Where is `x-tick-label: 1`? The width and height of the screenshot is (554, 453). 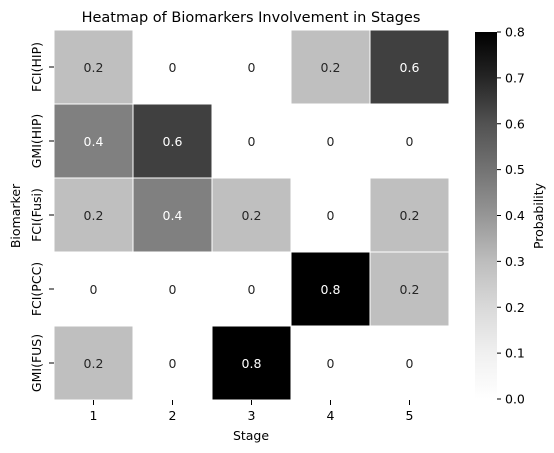 x-tick-label: 1 is located at coordinates (94, 415).